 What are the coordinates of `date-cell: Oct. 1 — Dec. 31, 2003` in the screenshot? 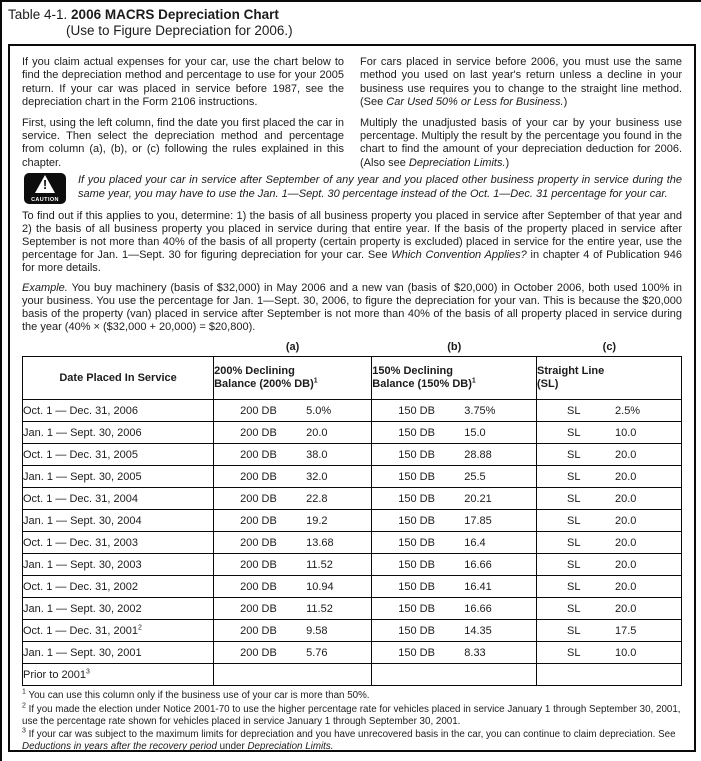 It's located at (118, 543).